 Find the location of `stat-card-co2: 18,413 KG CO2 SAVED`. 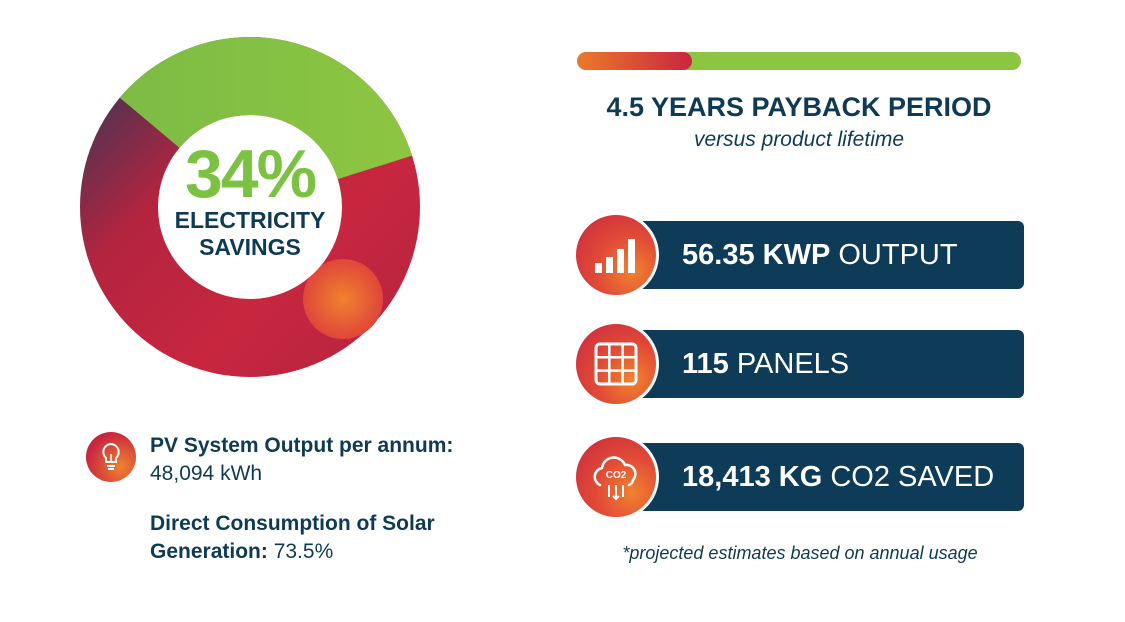

stat-card-co2: 18,413 KG CO2 SAVED is located at coordinates (812, 477).